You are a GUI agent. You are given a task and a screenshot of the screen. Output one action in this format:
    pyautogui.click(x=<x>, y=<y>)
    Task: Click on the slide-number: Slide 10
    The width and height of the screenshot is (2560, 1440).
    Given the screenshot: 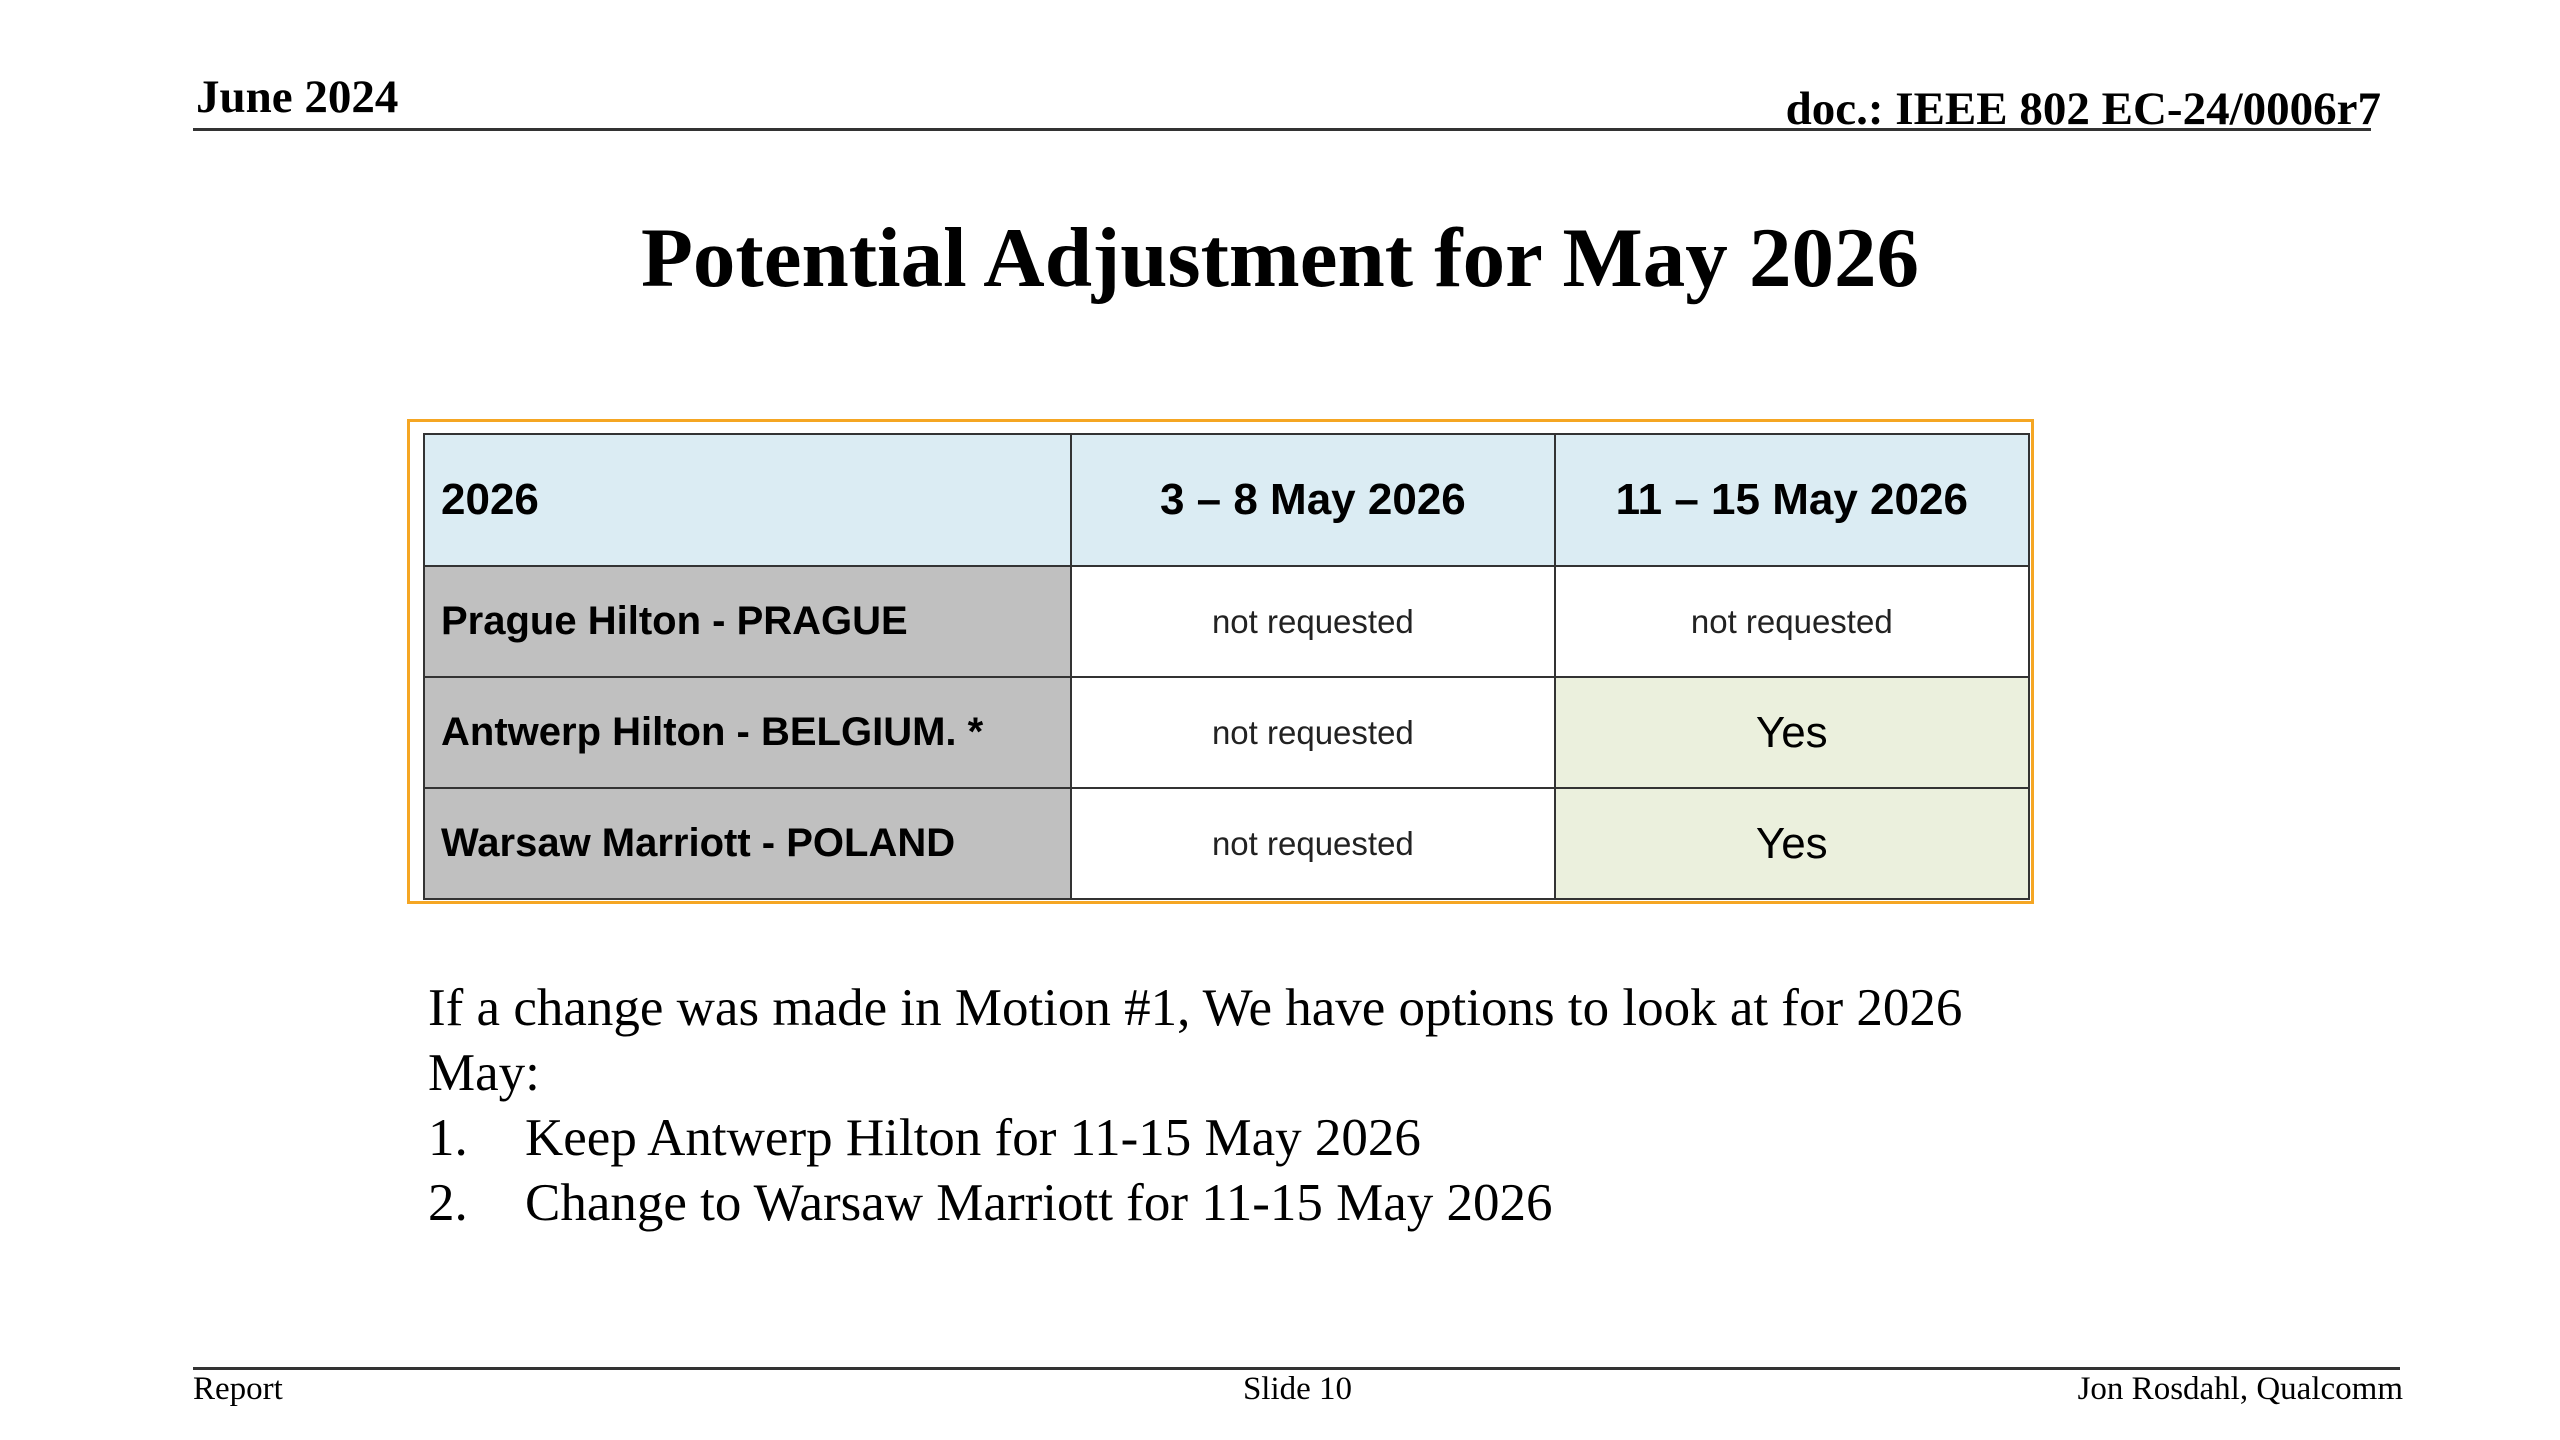 What is the action you would take?
    pyautogui.click(x=1297, y=1389)
    